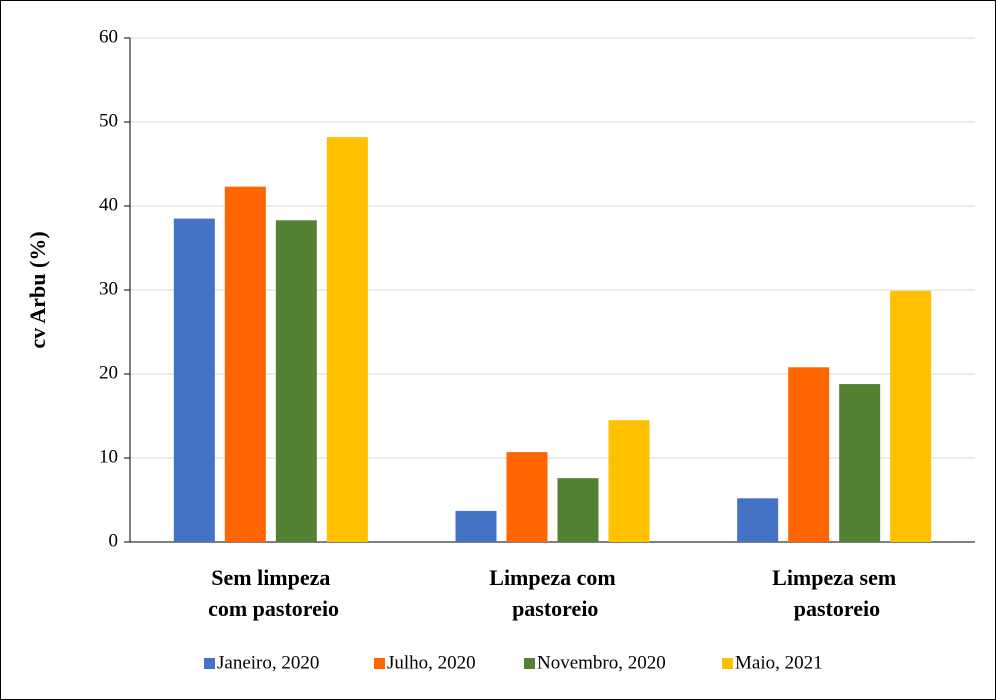 The height and width of the screenshot is (700, 996). What do you see at coordinates (108, 456) in the screenshot?
I see `y-tick-label: 10` at bounding box center [108, 456].